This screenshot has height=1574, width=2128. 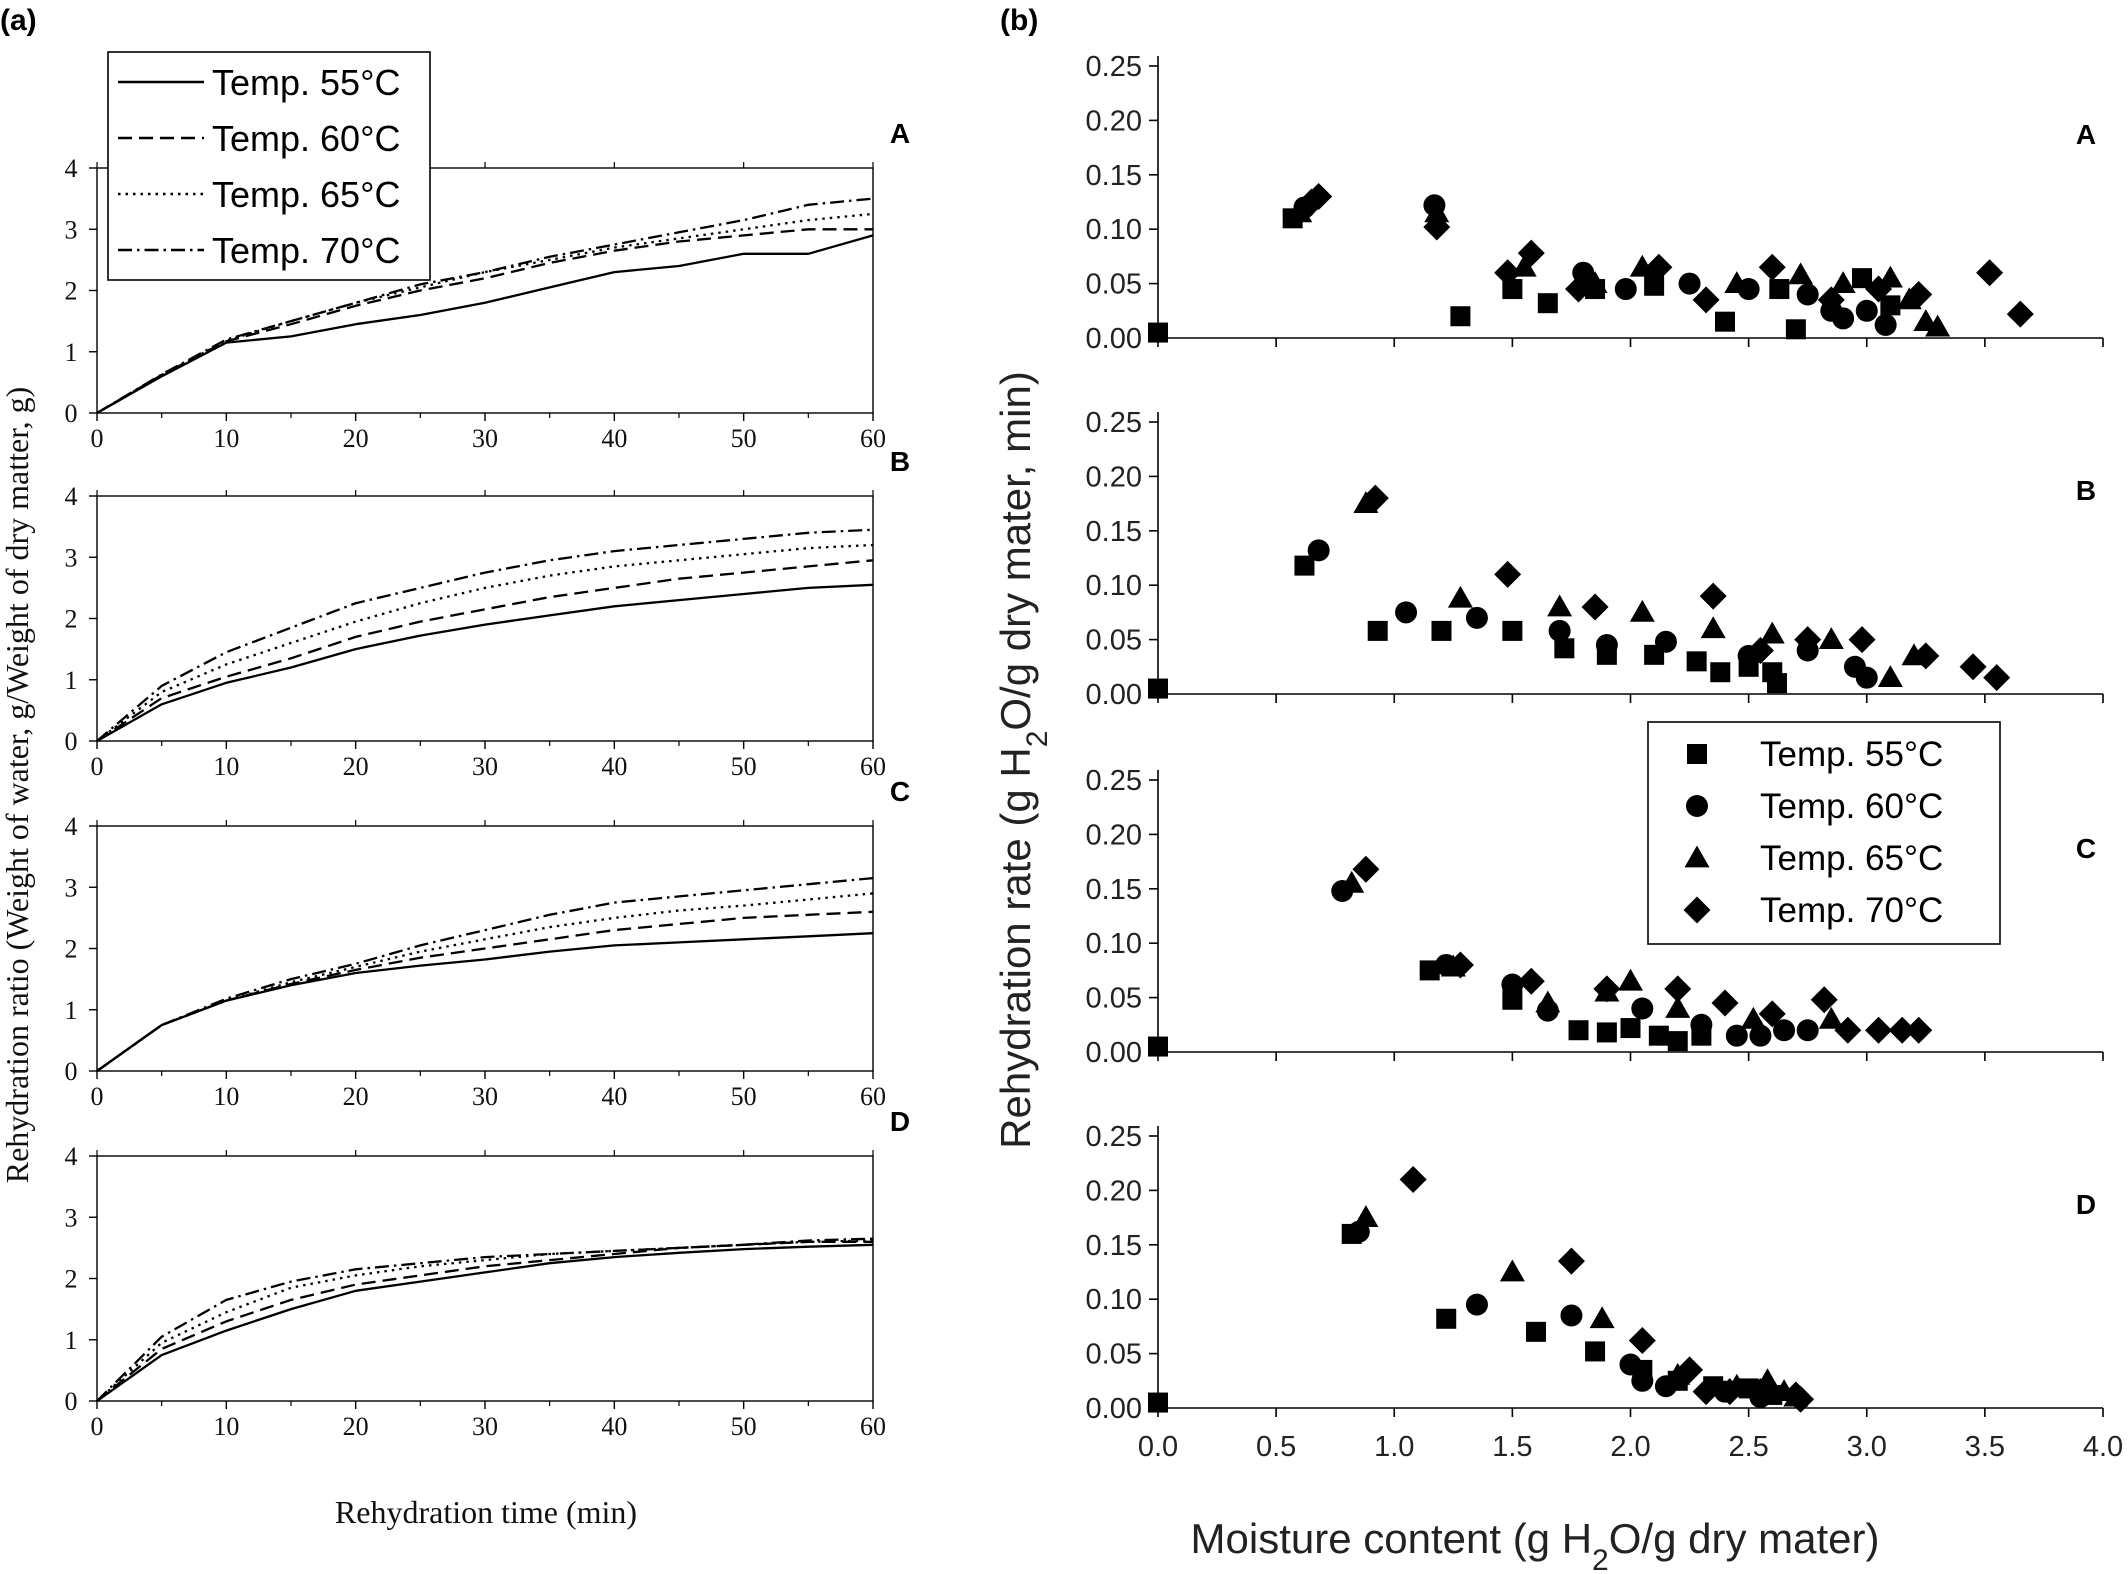 I want to click on x-tick-label: 2.0, so click(x=1630, y=1447).